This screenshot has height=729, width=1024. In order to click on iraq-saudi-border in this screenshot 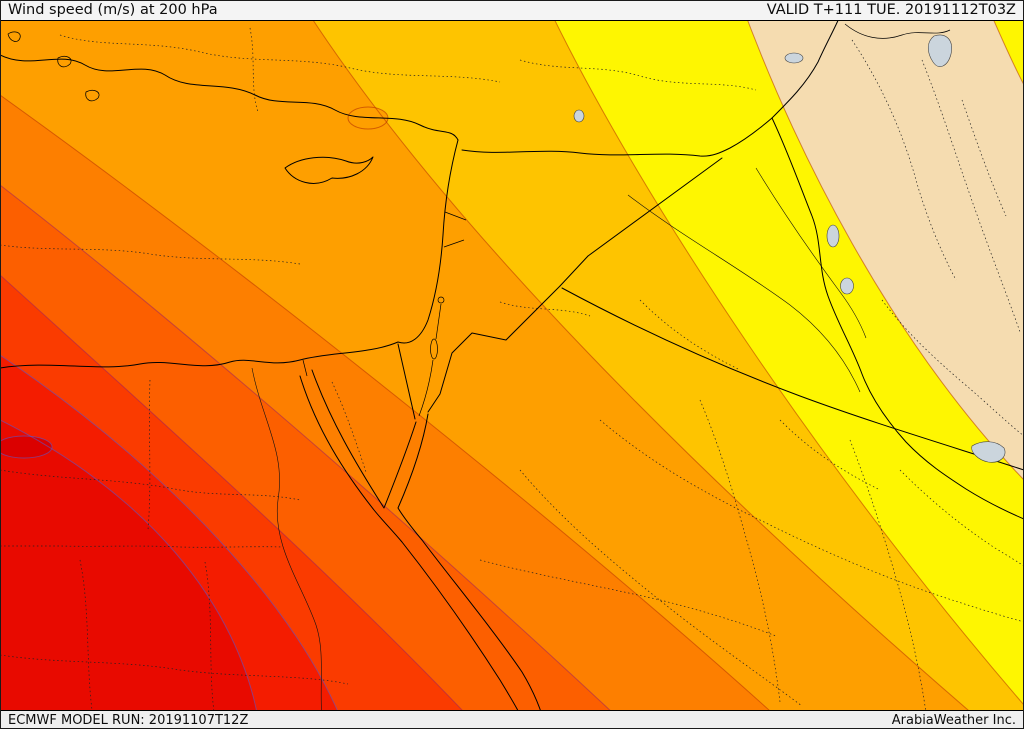, I will do `click(792, 379)`.